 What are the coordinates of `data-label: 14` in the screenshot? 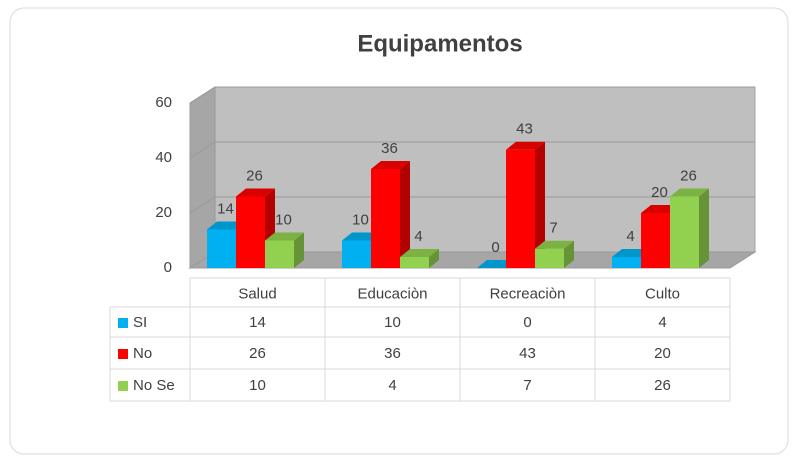 It's located at (225, 208).